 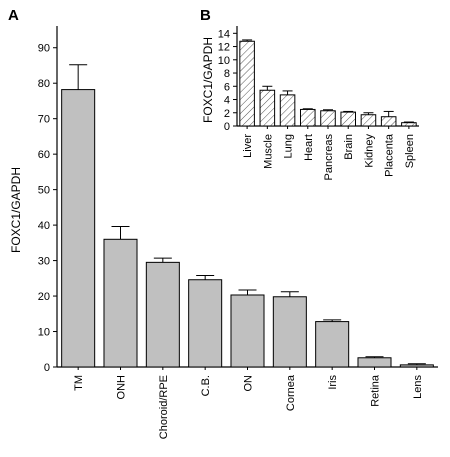 What do you see at coordinates (44, 297) in the screenshot?
I see `panel-a-y-tick-label: 20` at bounding box center [44, 297].